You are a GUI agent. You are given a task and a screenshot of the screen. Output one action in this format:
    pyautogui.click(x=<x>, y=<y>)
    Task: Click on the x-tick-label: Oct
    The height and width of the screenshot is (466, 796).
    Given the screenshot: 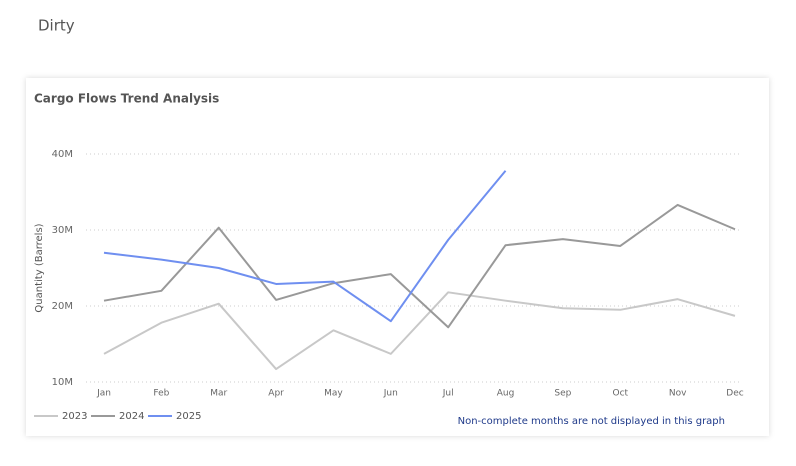 What is the action you would take?
    pyautogui.click(x=620, y=394)
    